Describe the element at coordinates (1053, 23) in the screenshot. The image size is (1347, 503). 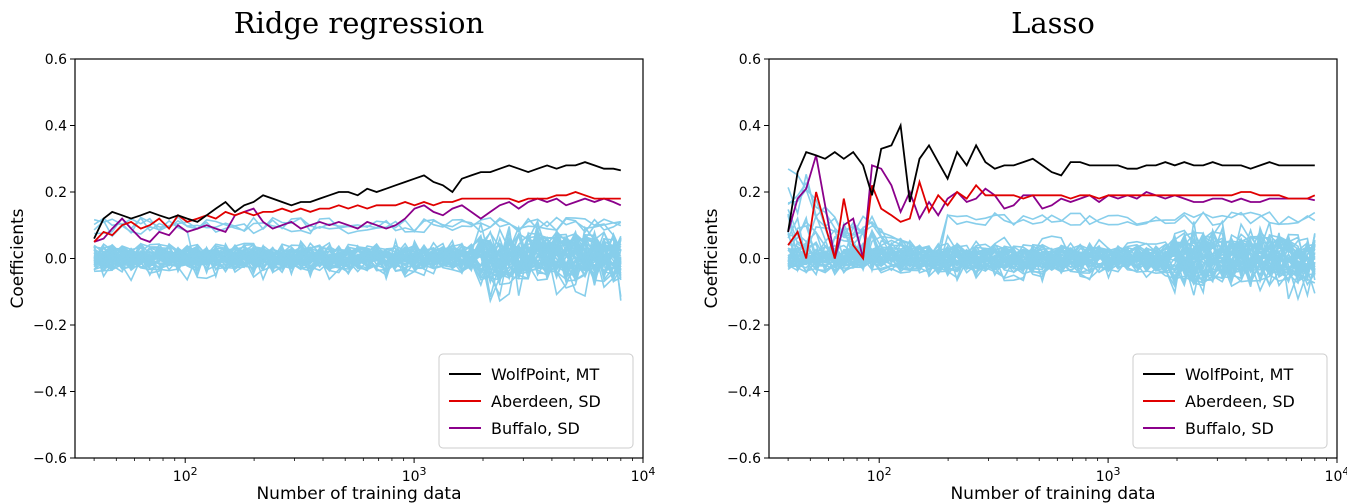
I see `chart-title: Lasso` at that location.